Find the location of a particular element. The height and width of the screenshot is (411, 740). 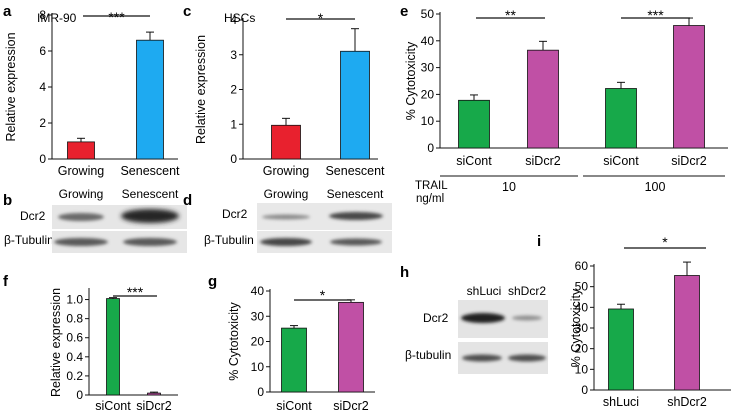

panel-letter-g: g is located at coordinates (212, 281).